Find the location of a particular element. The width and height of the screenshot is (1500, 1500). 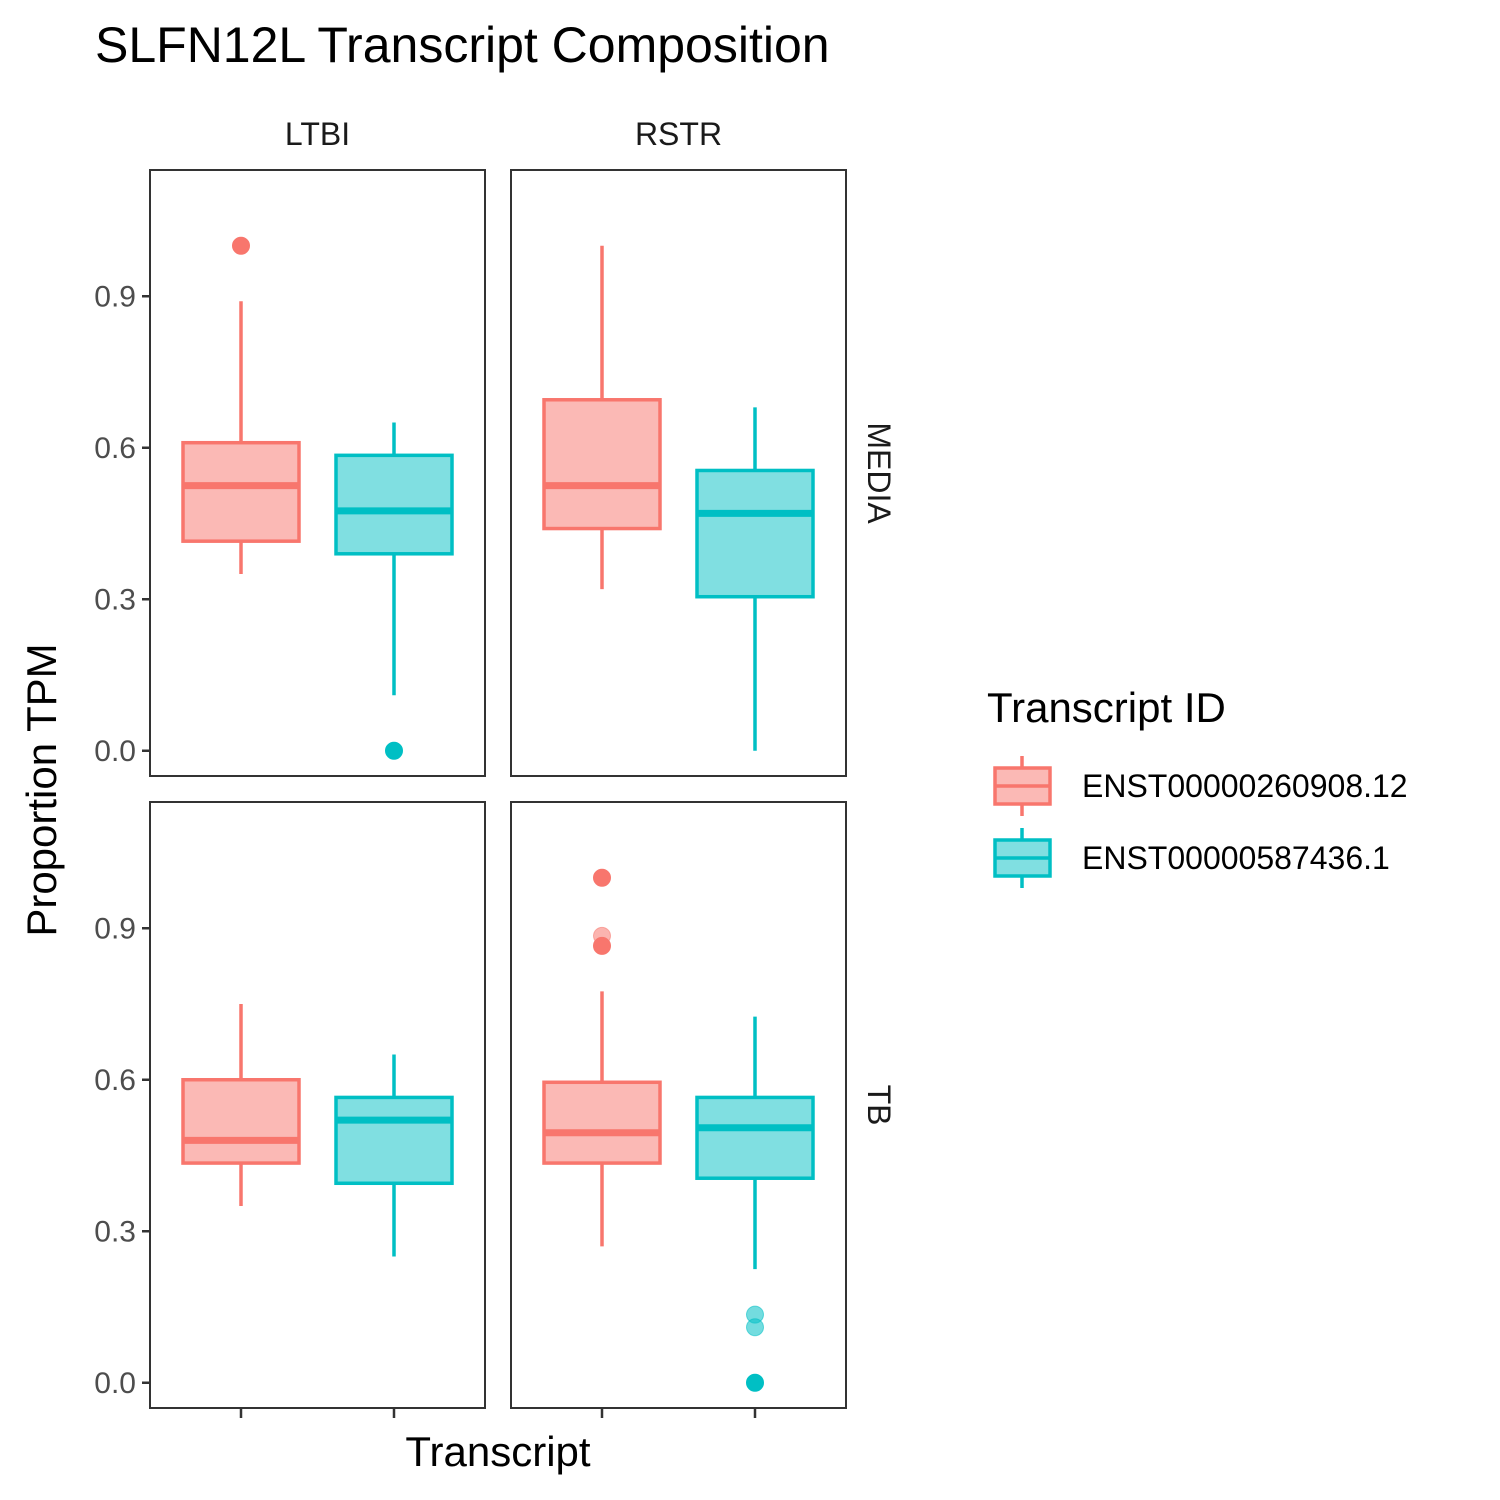

facet-strip-col-ltbi: LTBI is located at coordinates (317, 134).